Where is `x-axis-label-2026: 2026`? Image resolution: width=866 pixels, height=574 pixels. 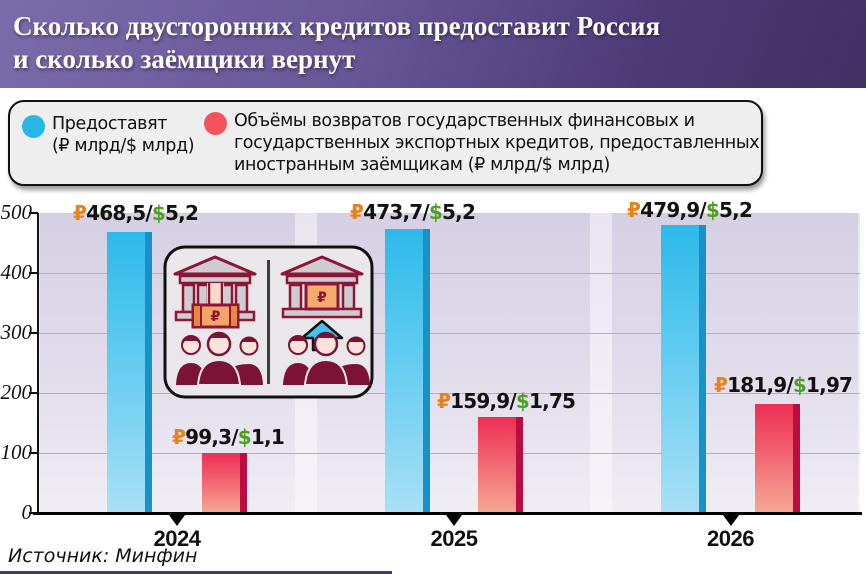 x-axis-label-2026: 2026 is located at coordinates (730, 538).